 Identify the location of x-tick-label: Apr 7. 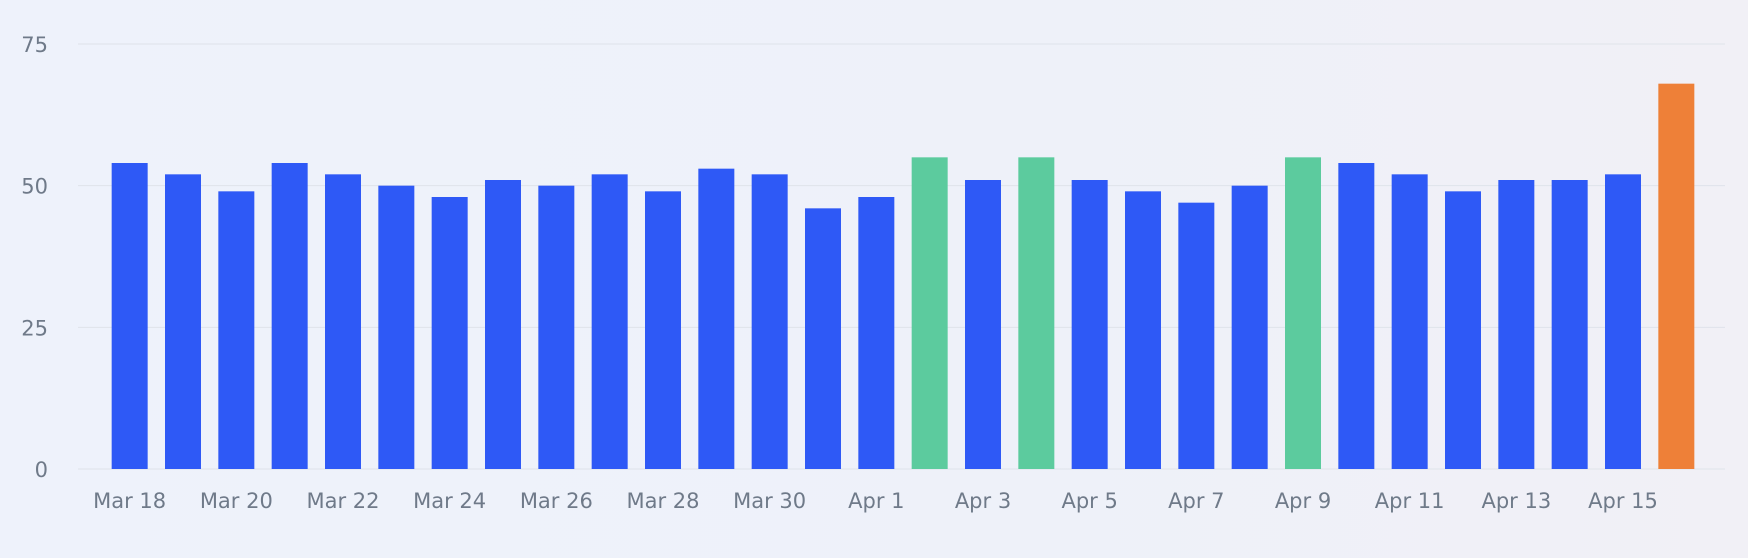
(1196, 501).